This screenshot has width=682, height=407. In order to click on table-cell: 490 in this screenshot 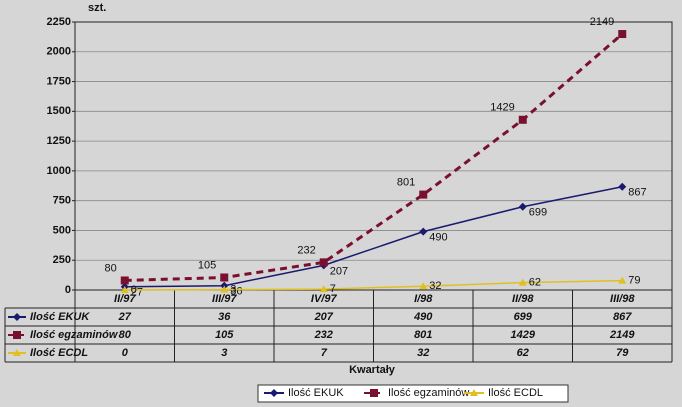, I will do `click(423, 317)`.